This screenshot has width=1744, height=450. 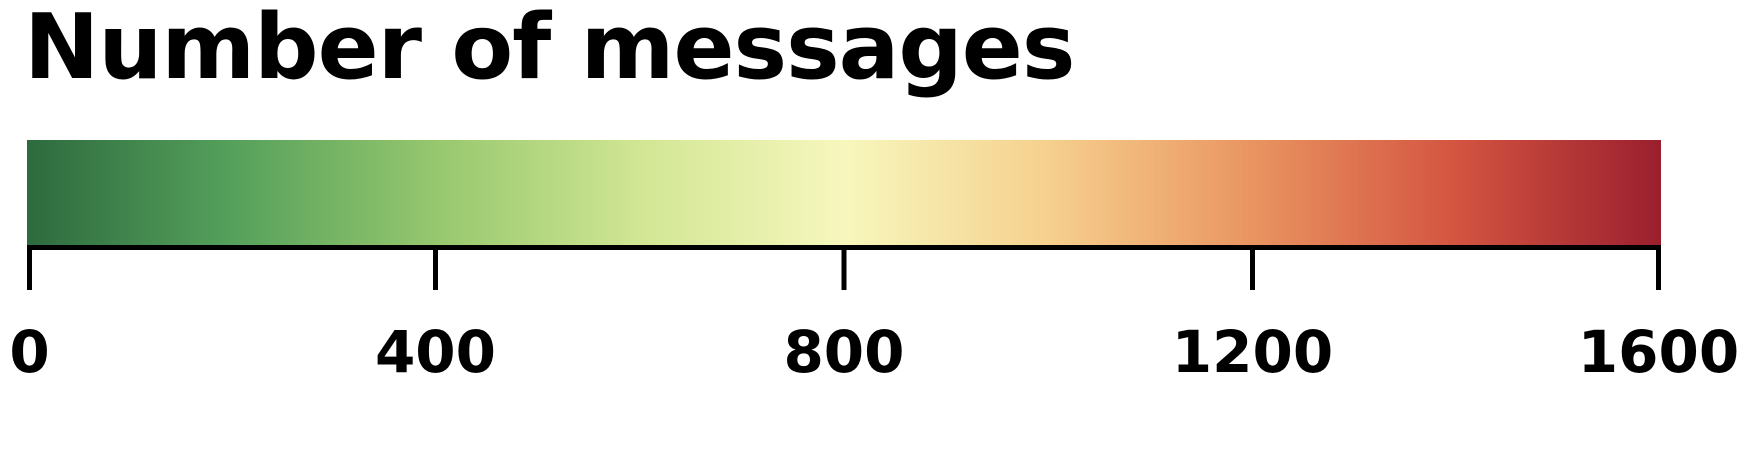 I want to click on tick-label-1600: 1600, so click(x=1658, y=352).